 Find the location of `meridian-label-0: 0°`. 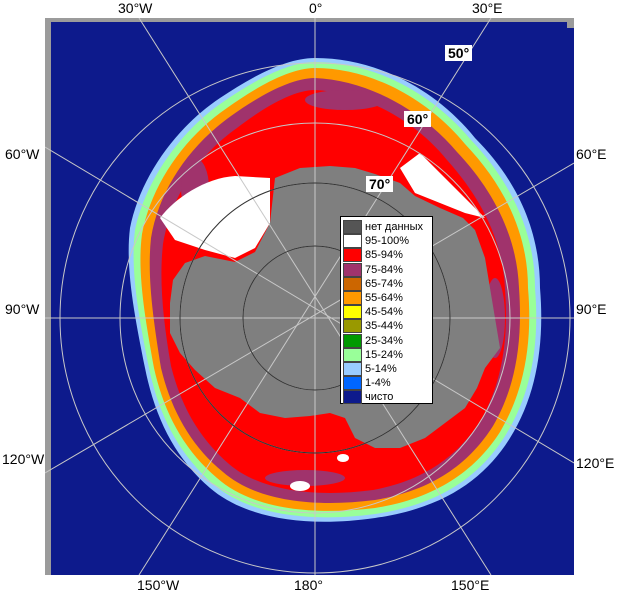

meridian-label-0: 0° is located at coordinates (316, 8).